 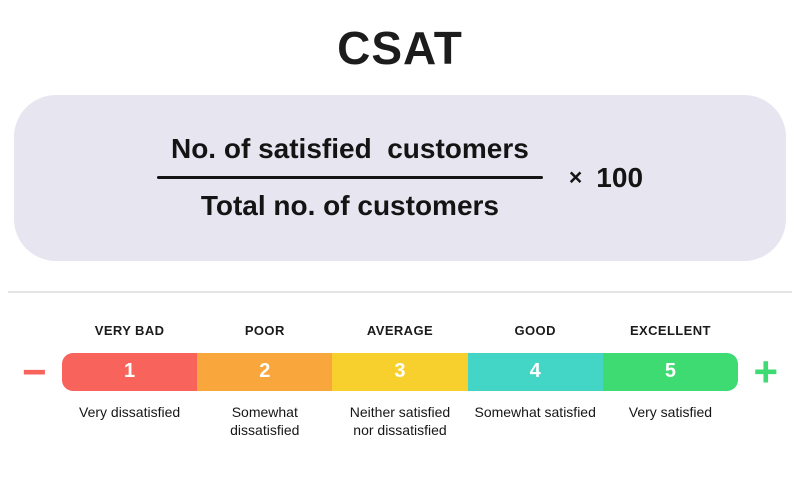 What do you see at coordinates (535, 411) in the screenshot?
I see `scale-description: Somewhat satisfied` at bounding box center [535, 411].